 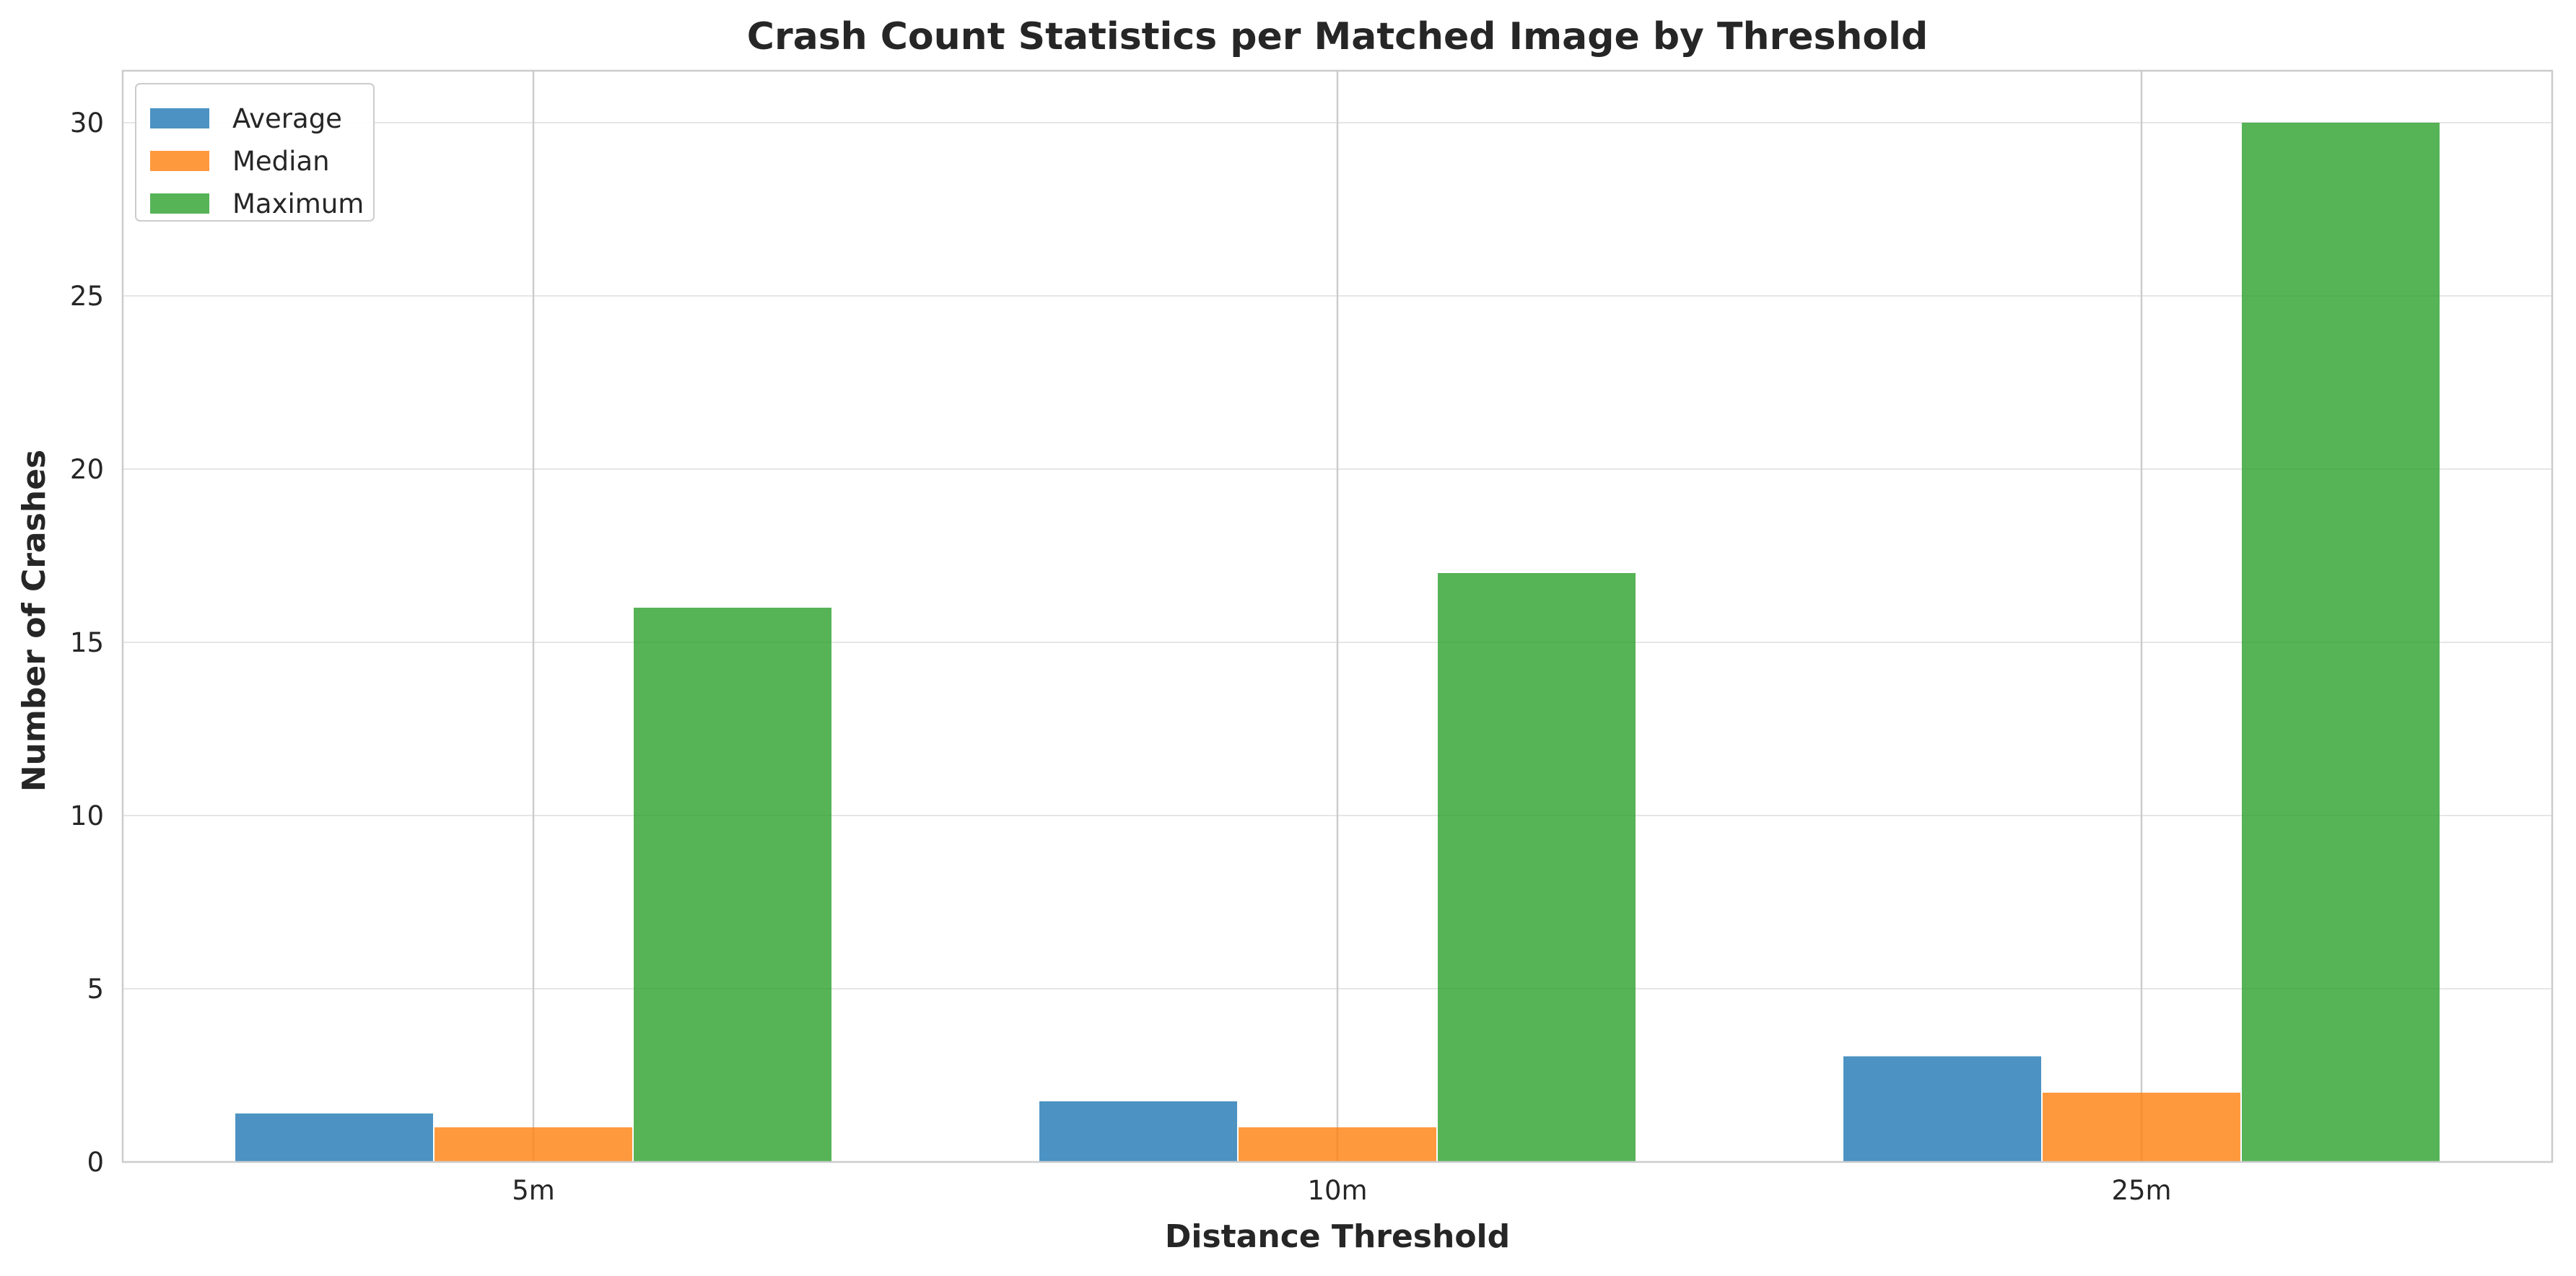 I want to click on legend: Average Median Maximum, so click(x=255, y=152).